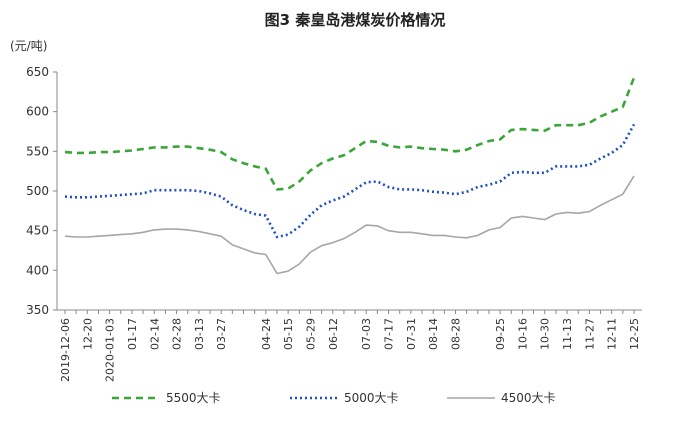 The width and height of the screenshot is (700, 428). Describe the element at coordinates (567, 334) in the screenshot. I see `x-tick-label: 11-13` at that location.